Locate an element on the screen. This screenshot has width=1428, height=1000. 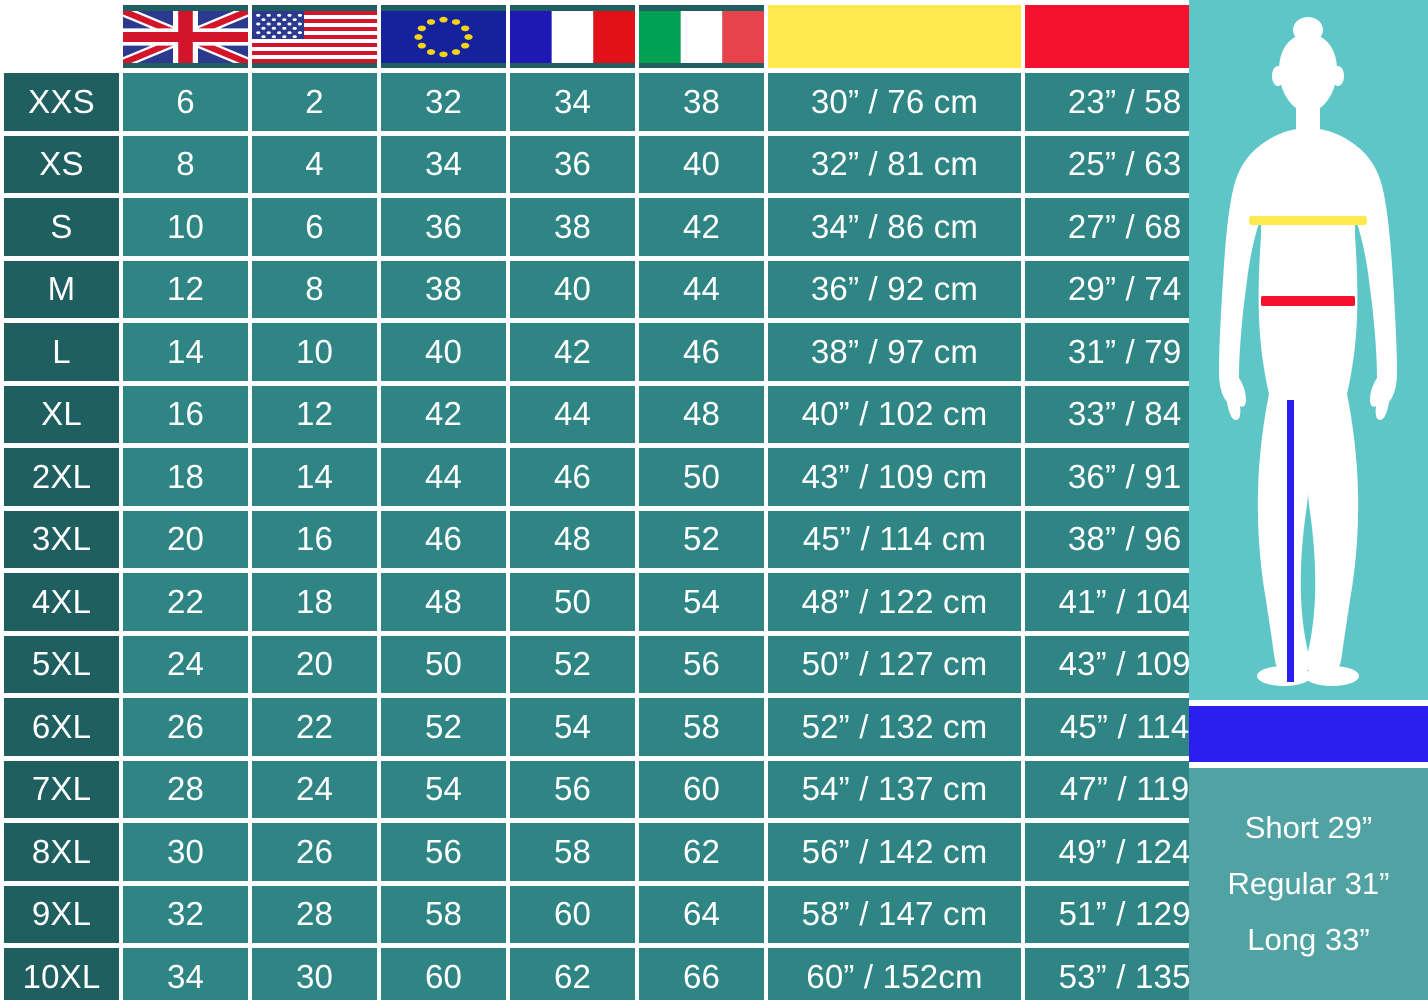
size-label-cell: 2XL is located at coordinates (61, 477).